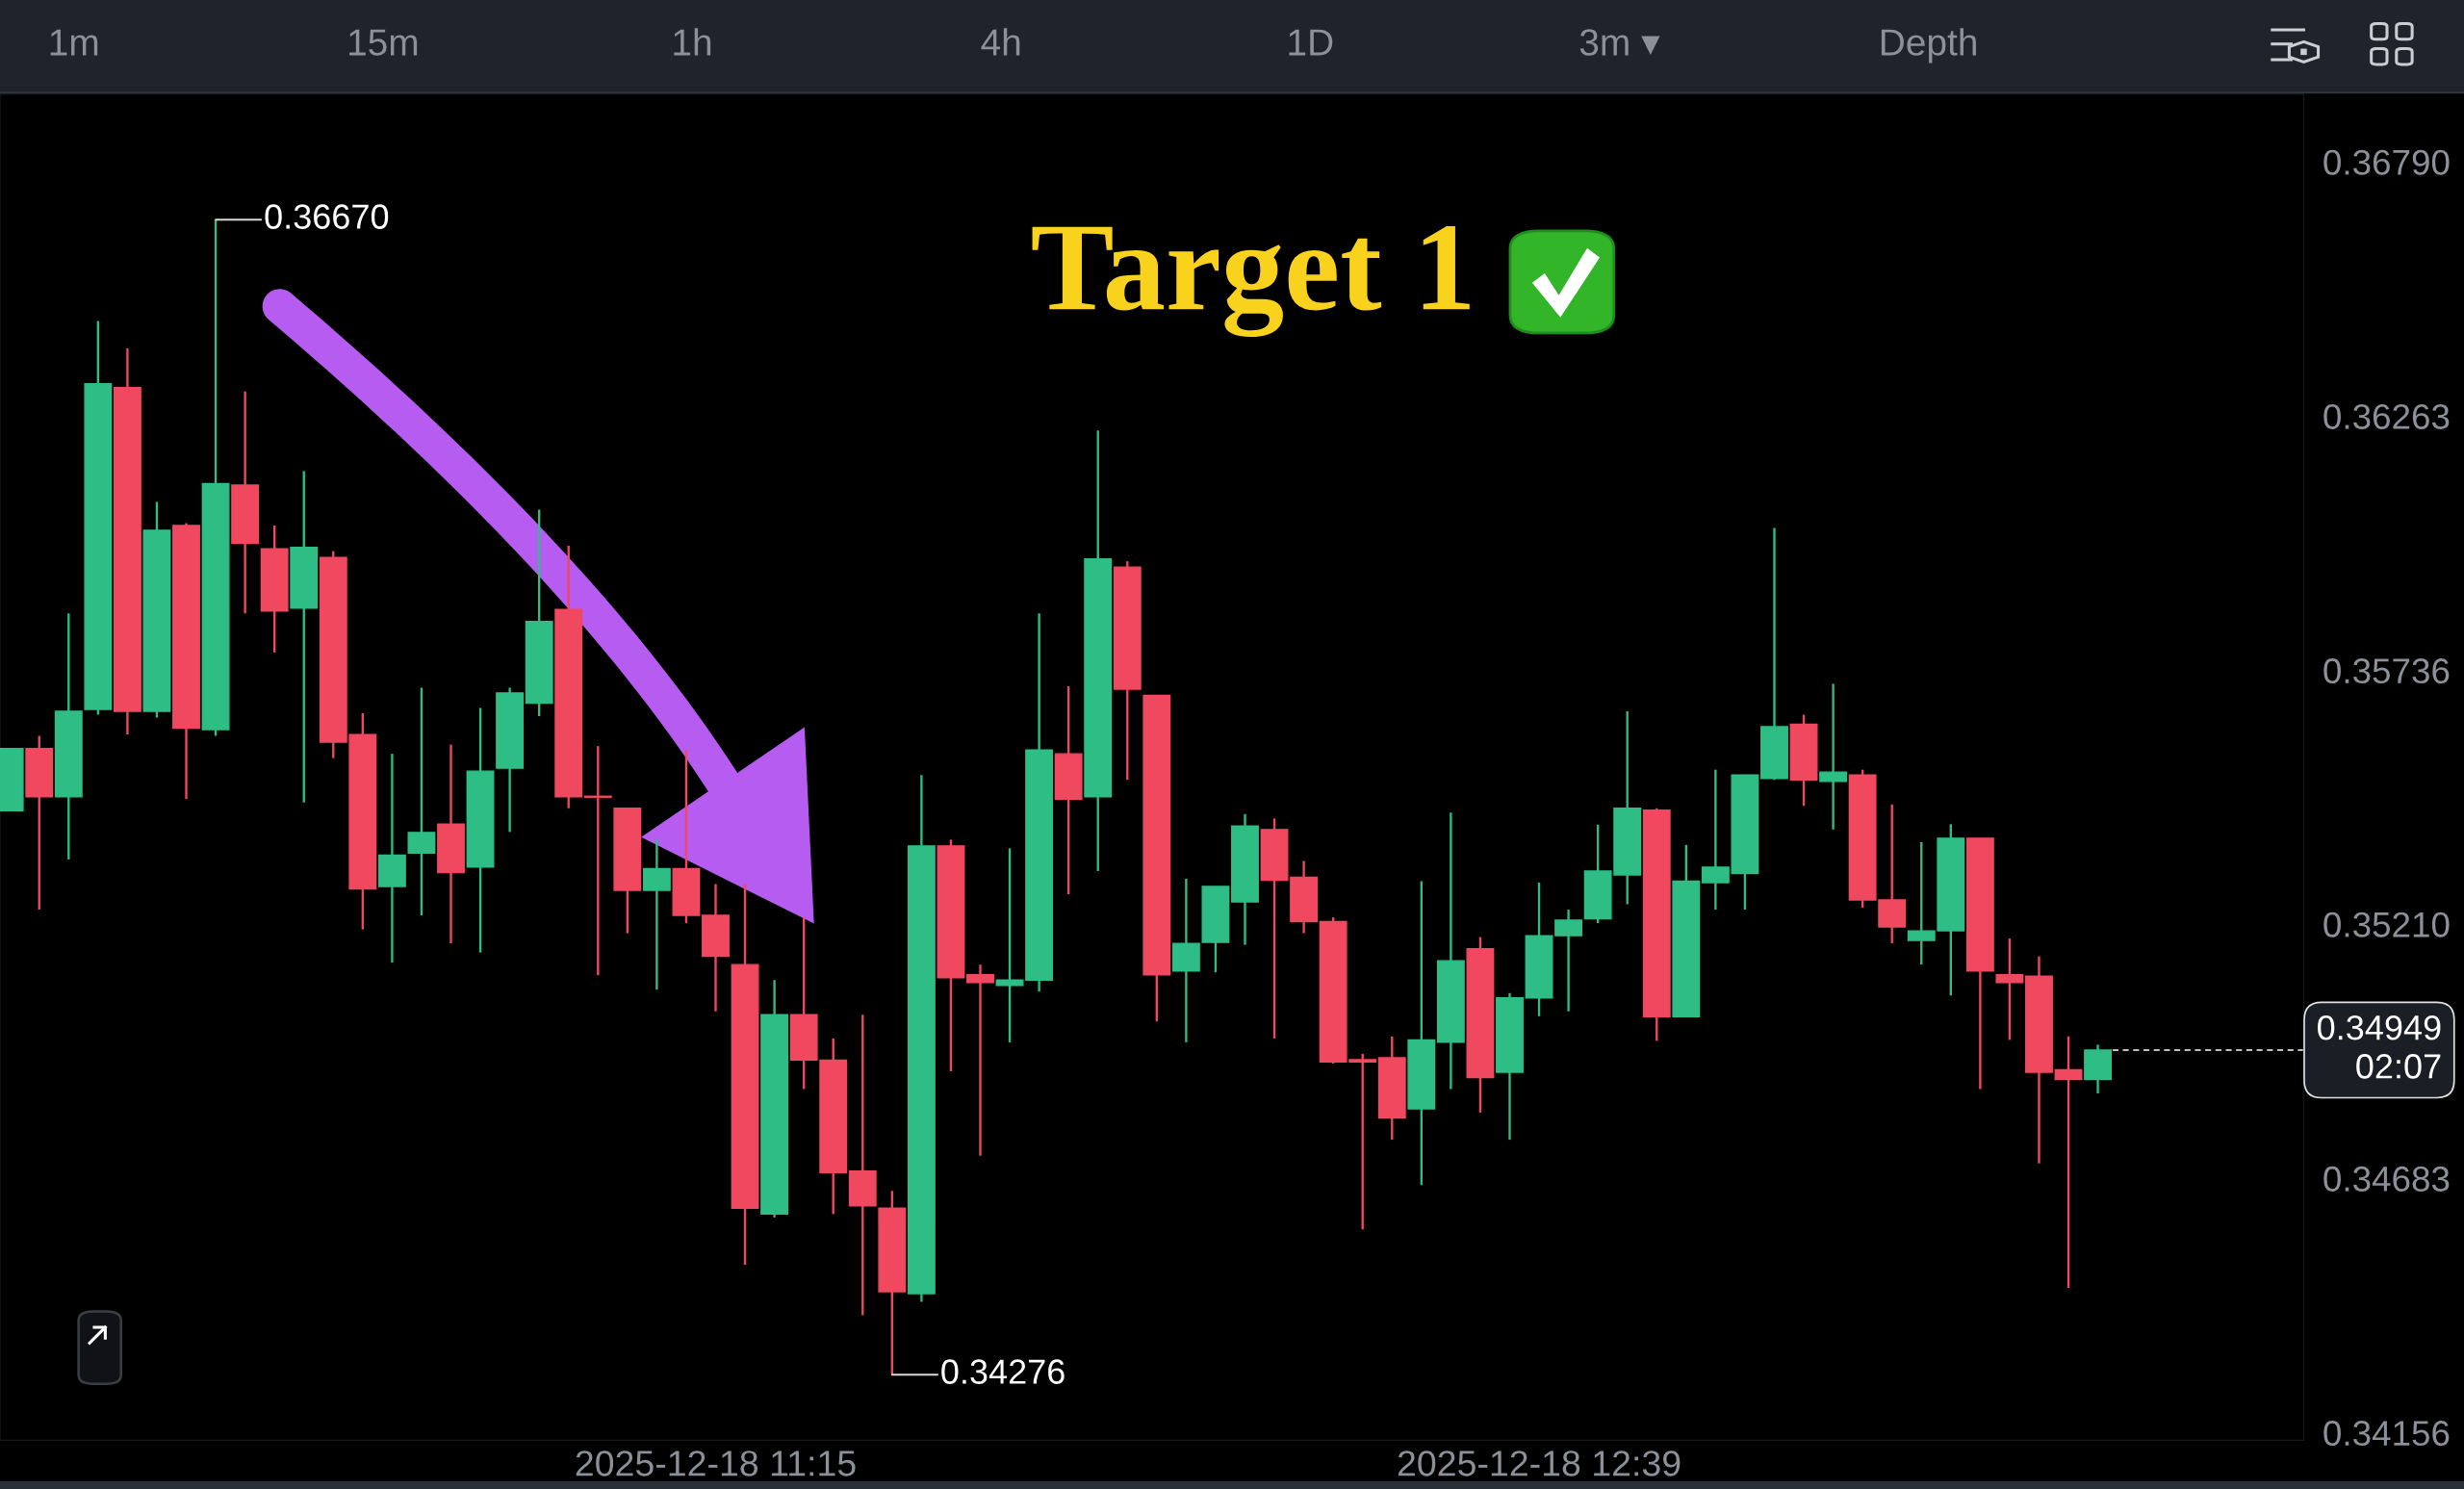 Image resolution: width=2464 pixels, height=1489 pixels. Describe the element at coordinates (1000, 42) in the screenshot. I see `text: 4h` at that location.